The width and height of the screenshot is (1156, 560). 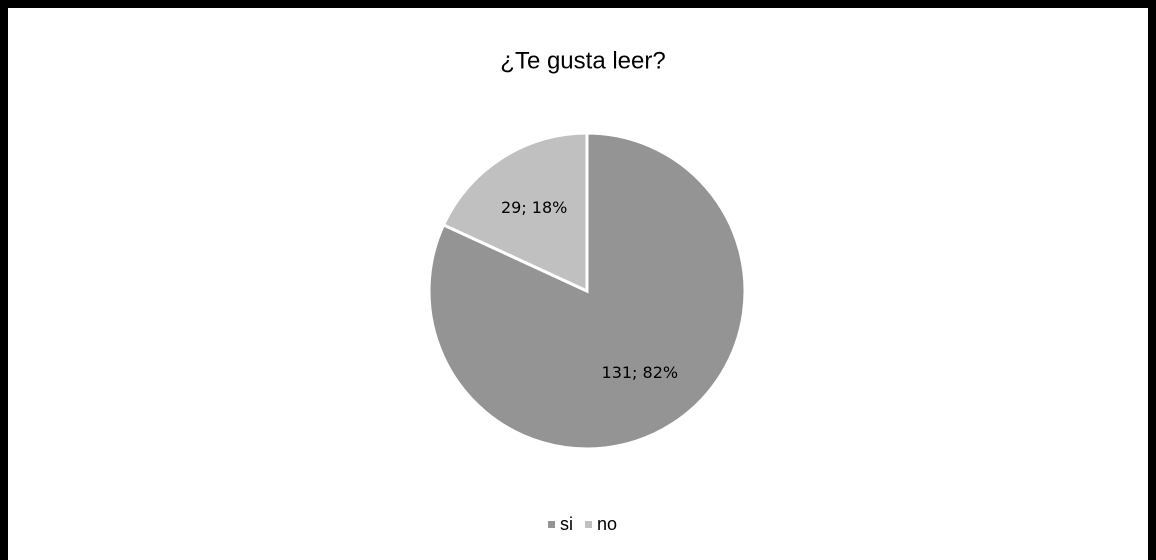 I want to click on data-label: 131; 82%, so click(x=640, y=372).